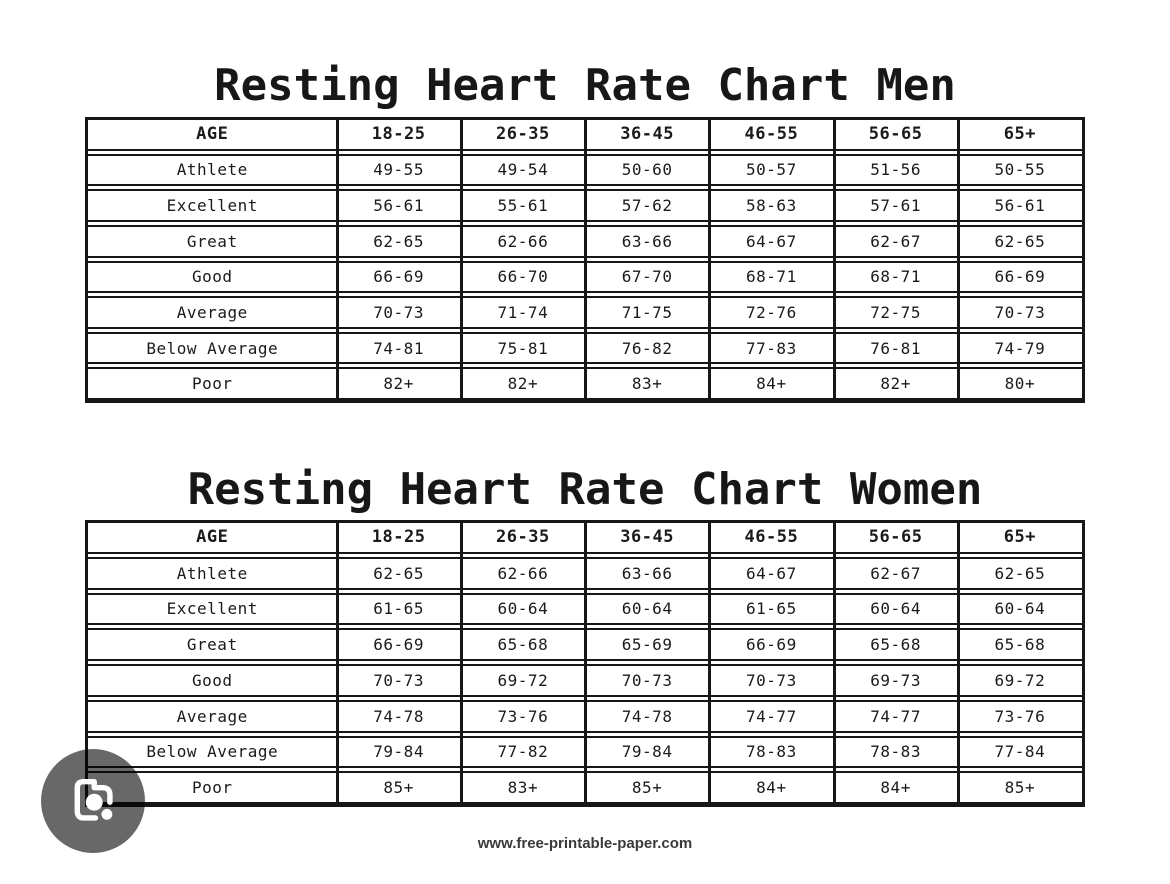 This screenshot has height=884, width=1170. I want to click on value-cell: 65-69, so click(647, 645).